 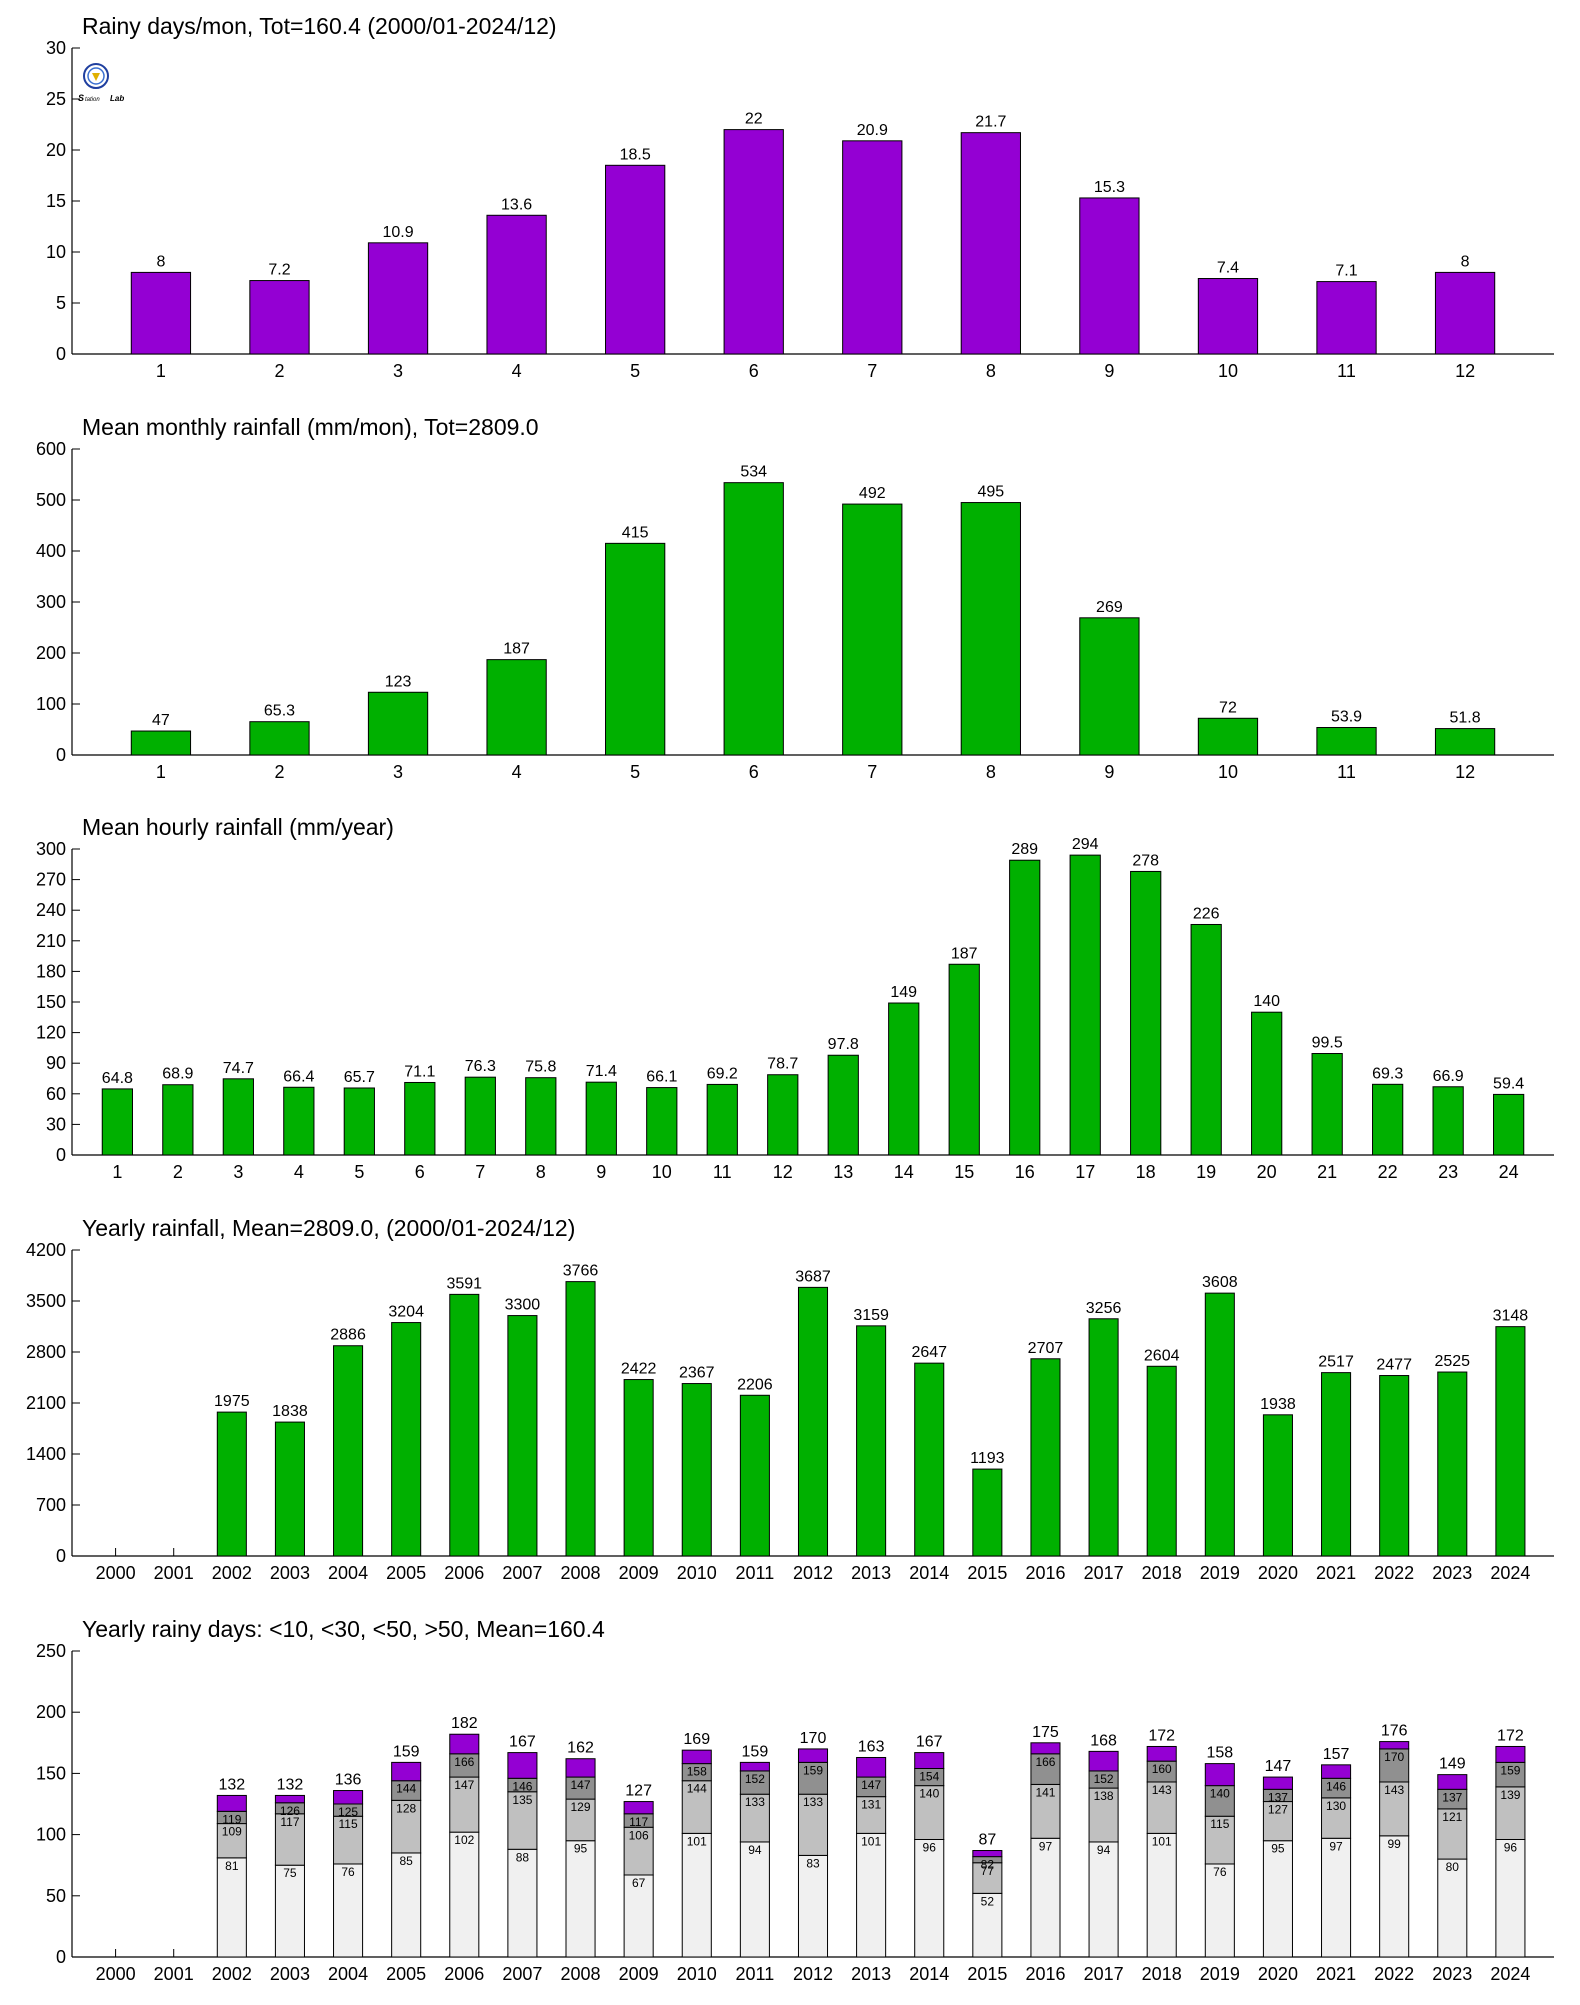 I want to click on bar-value-label: 97.8, so click(x=843, y=1044).